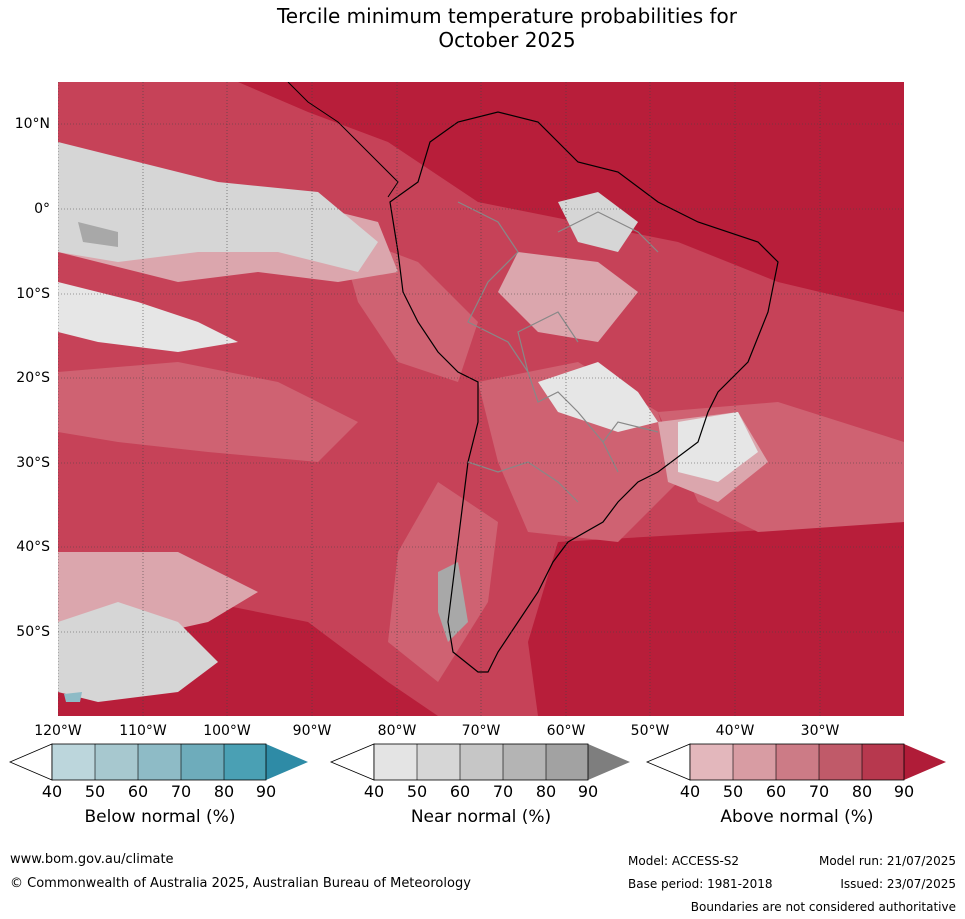 The image size is (965, 919). I want to click on colorbar-above-tick-70: 70, so click(819, 791).